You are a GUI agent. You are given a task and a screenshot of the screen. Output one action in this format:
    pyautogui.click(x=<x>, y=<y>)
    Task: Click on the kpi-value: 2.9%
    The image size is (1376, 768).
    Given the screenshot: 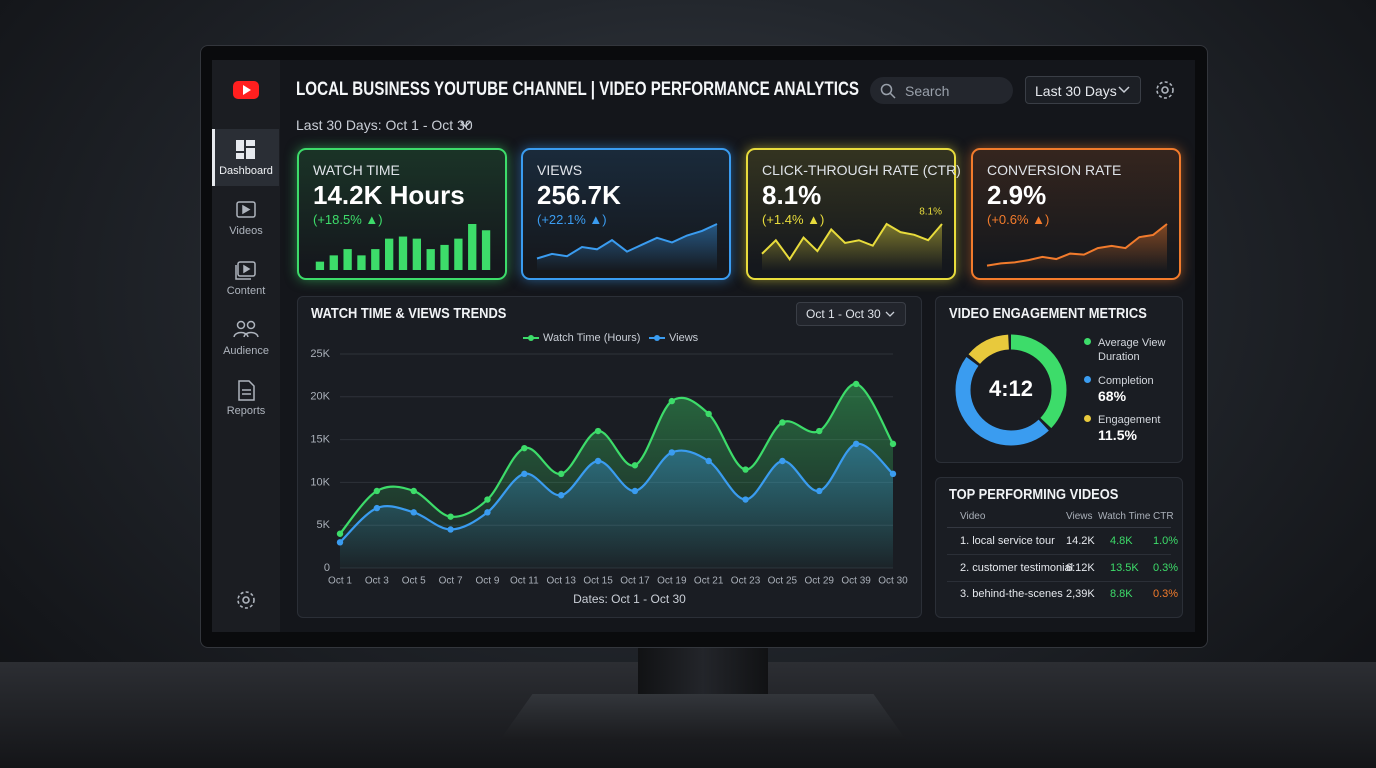 What is the action you would take?
    pyautogui.click(x=1017, y=195)
    